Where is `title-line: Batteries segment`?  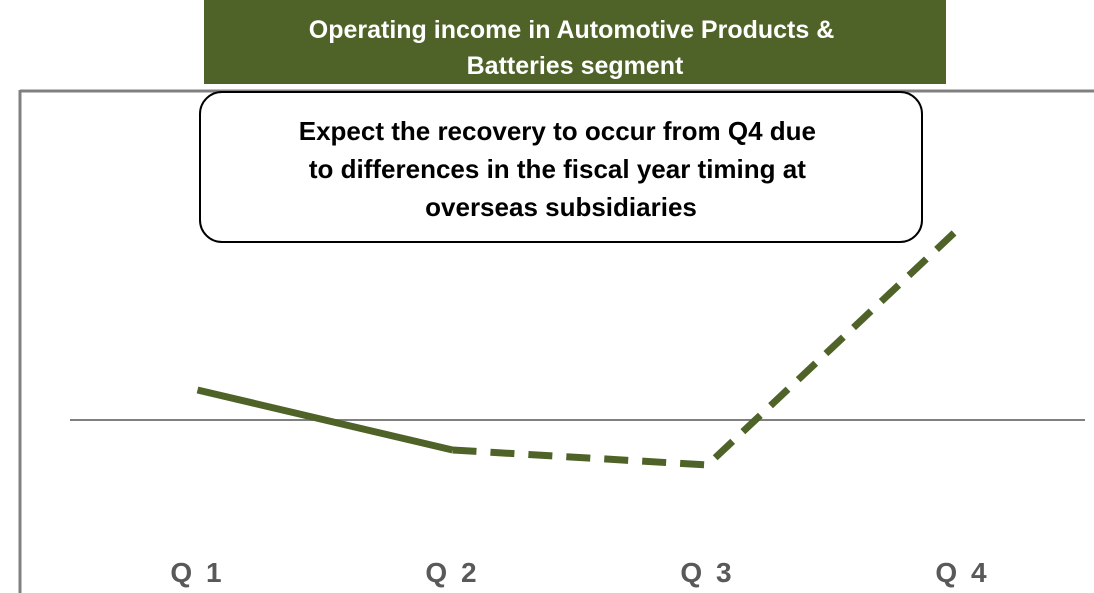
title-line: Batteries segment is located at coordinates (575, 66).